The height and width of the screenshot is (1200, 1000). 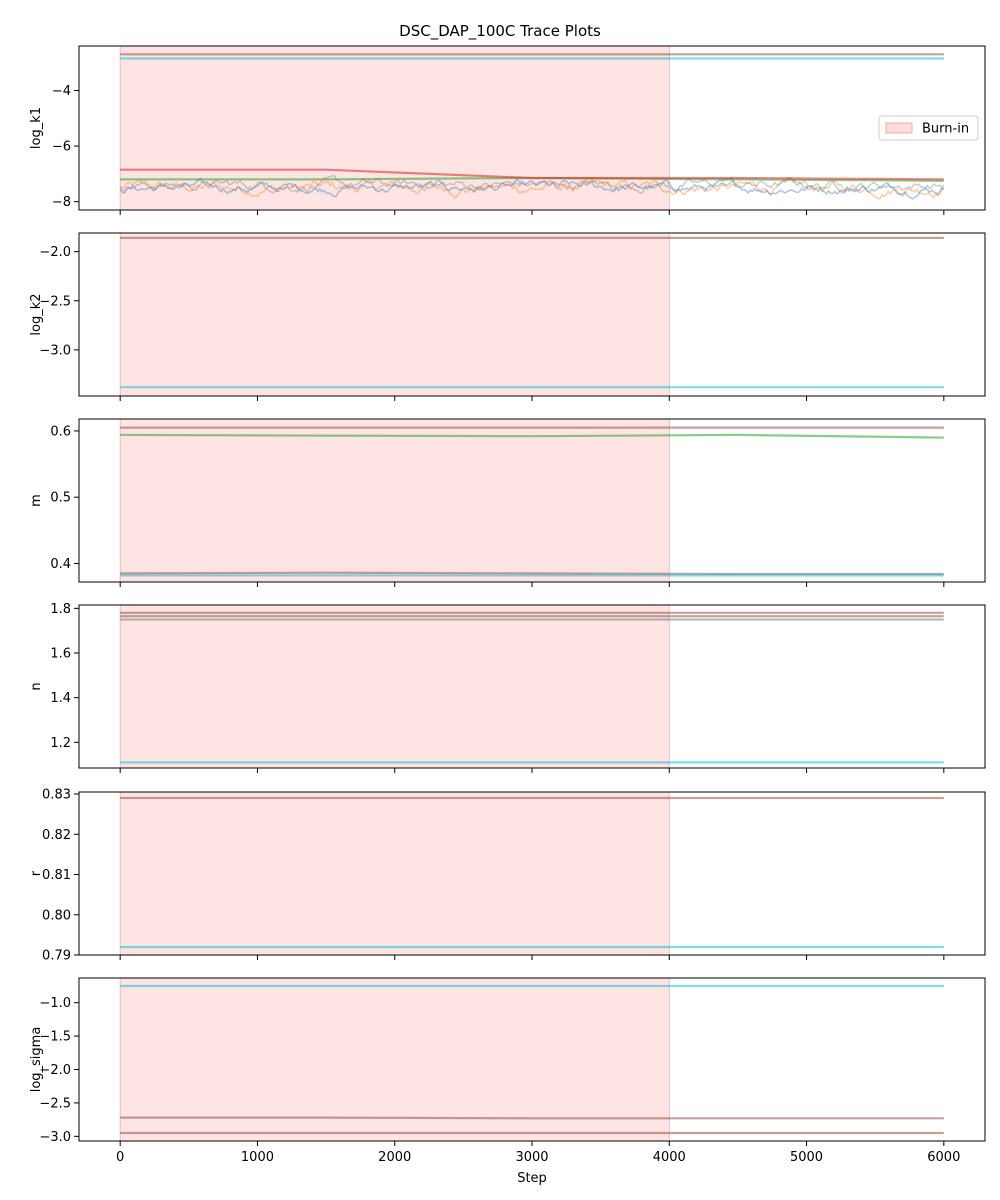 What do you see at coordinates (36, 500) in the screenshot?
I see `y-axis-label: m` at bounding box center [36, 500].